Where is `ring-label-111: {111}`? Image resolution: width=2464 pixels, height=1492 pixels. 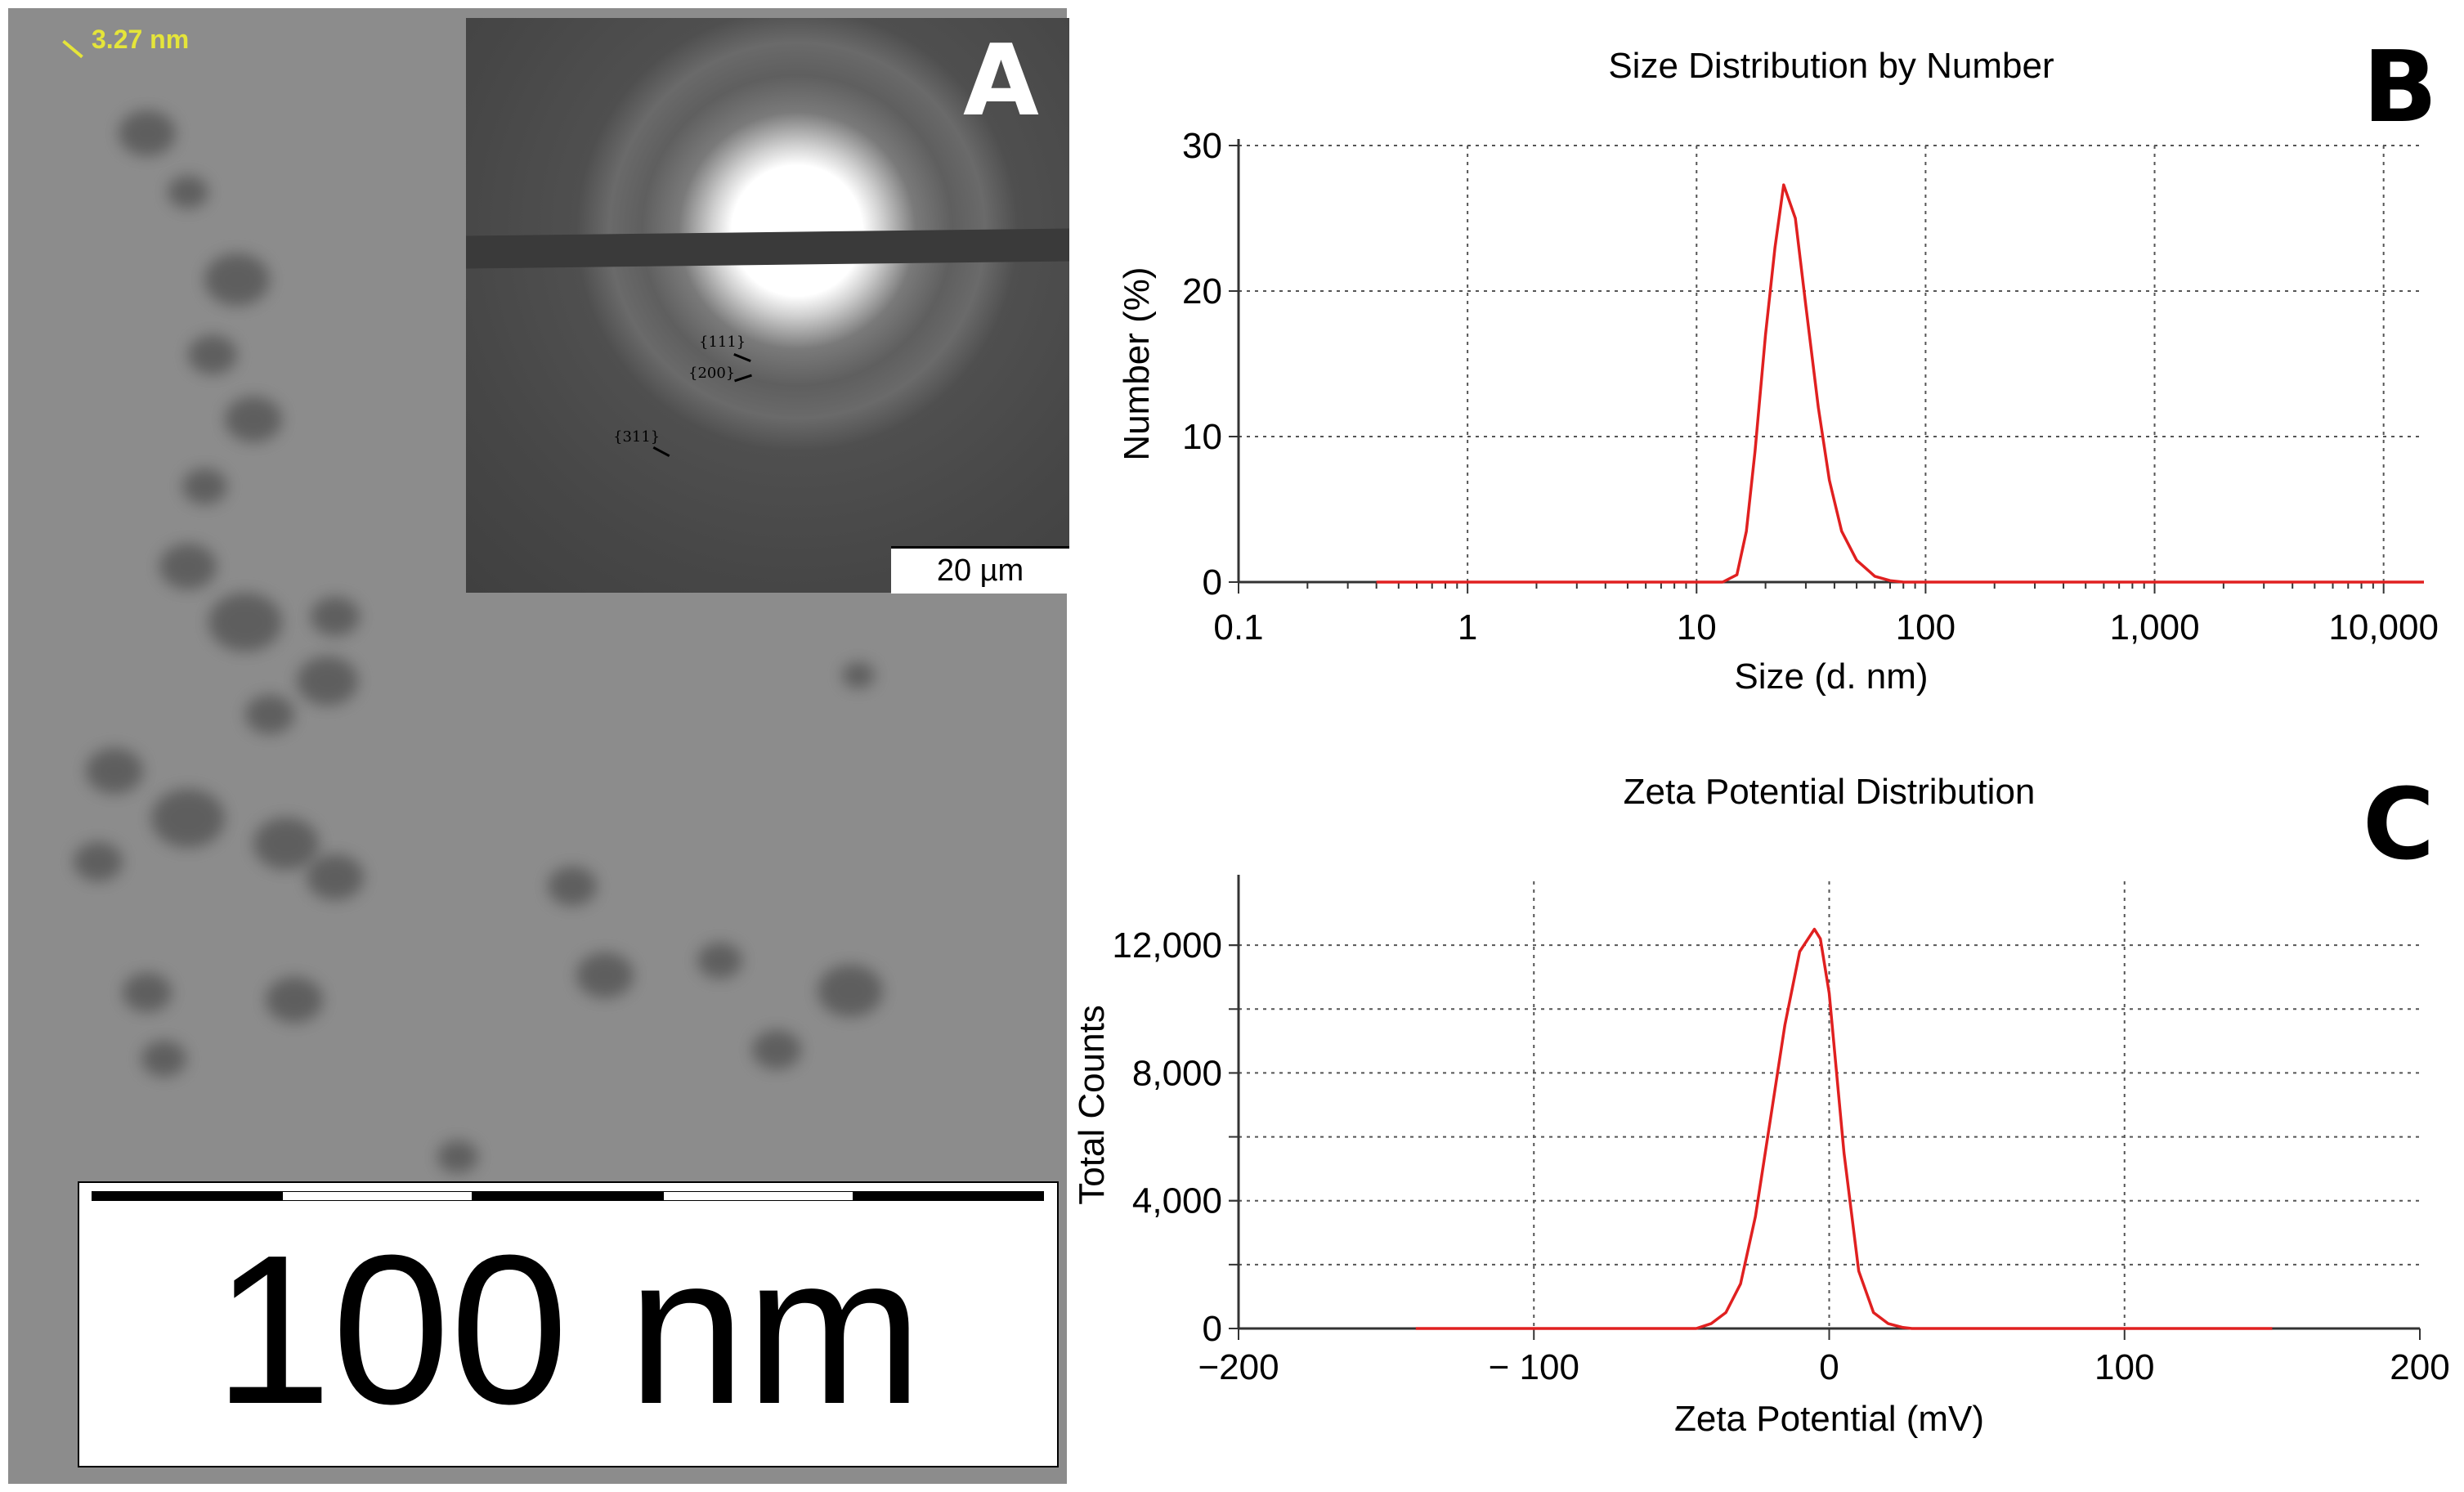 ring-label-111: {111} is located at coordinates (722, 342).